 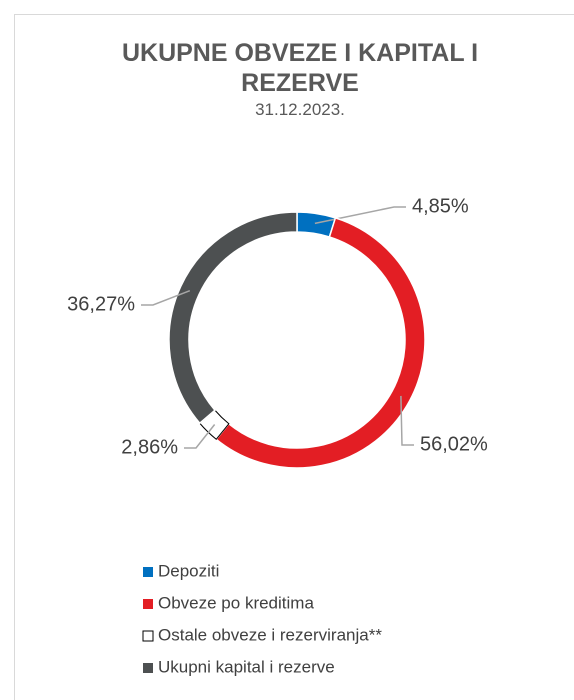 What do you see at coordinates (270, 634) in the screenshot?
I see `legend-label: Ostale obveze i rezerviranja**` at bounding box center [270, 634].